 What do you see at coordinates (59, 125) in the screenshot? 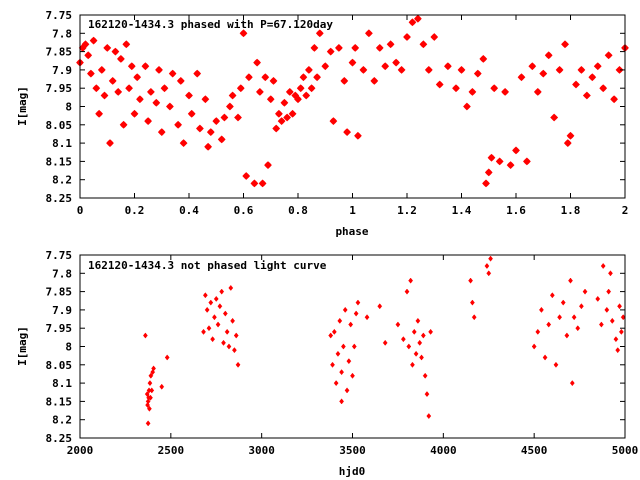
I see `phased-y-tick-label: 8.05` at bounding box center [59, 125].